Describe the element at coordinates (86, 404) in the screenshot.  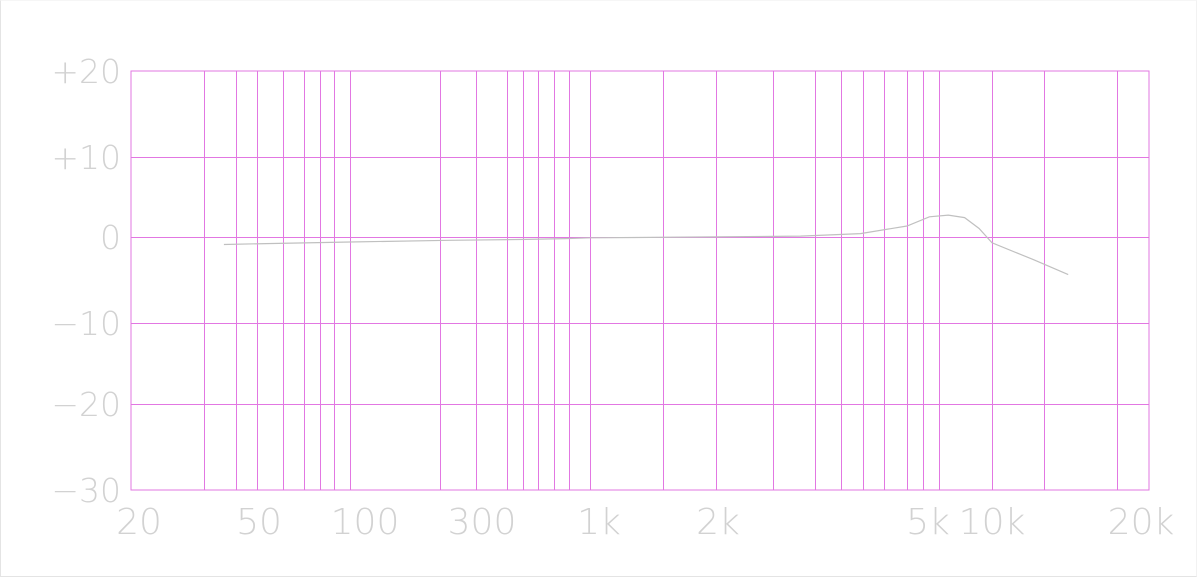
I see `y-tick-label: −20` at that location.